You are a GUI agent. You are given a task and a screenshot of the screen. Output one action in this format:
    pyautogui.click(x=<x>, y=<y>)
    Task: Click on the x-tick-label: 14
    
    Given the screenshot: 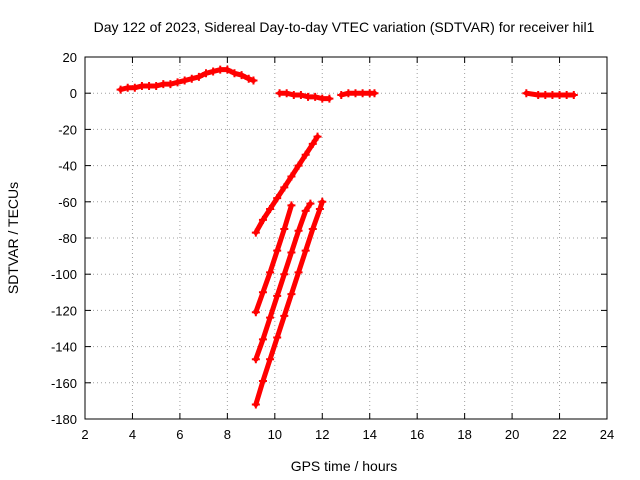 What is the action you would take?
    pyautogui.click(x=369, y=434)
    